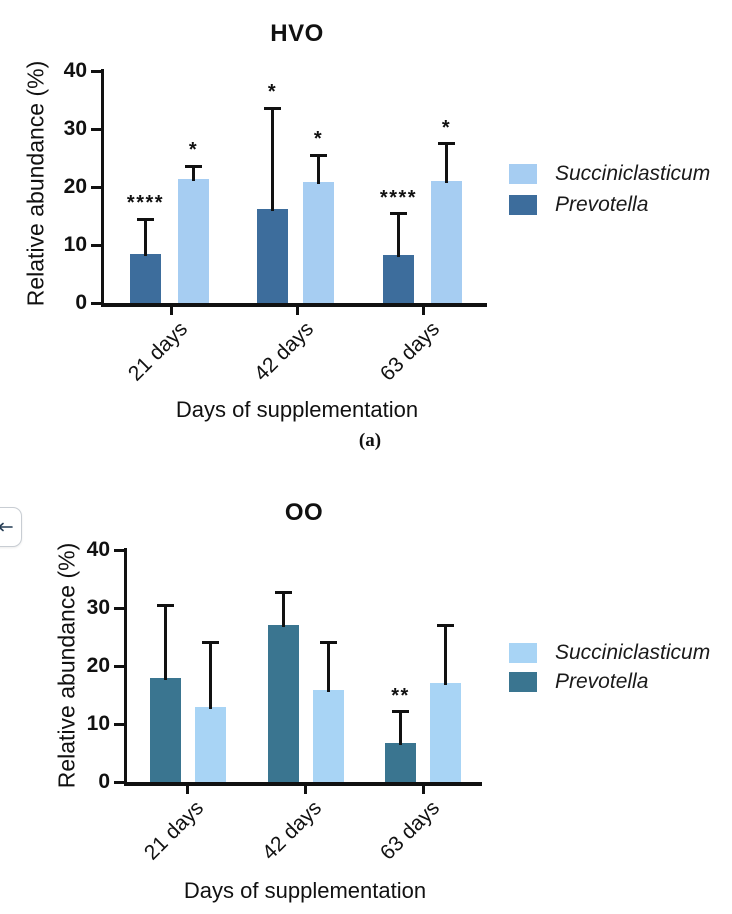 The height and width of the screenshot is (914, 732). What do you see at coordinates (400, 695) in the screenshot?
I see `significance-stars: **` at bounding box center [400, 695].